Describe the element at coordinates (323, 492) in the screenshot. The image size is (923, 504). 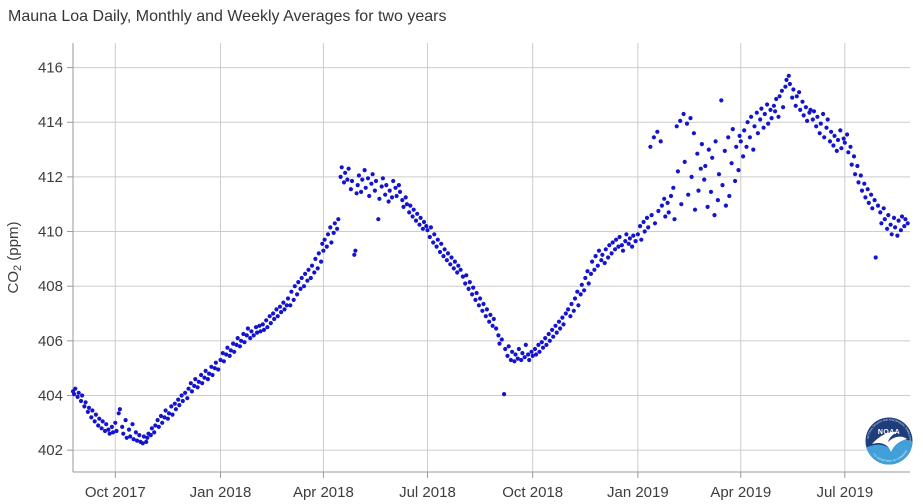
I see `x-tick-label: Apr 2018` at that location.